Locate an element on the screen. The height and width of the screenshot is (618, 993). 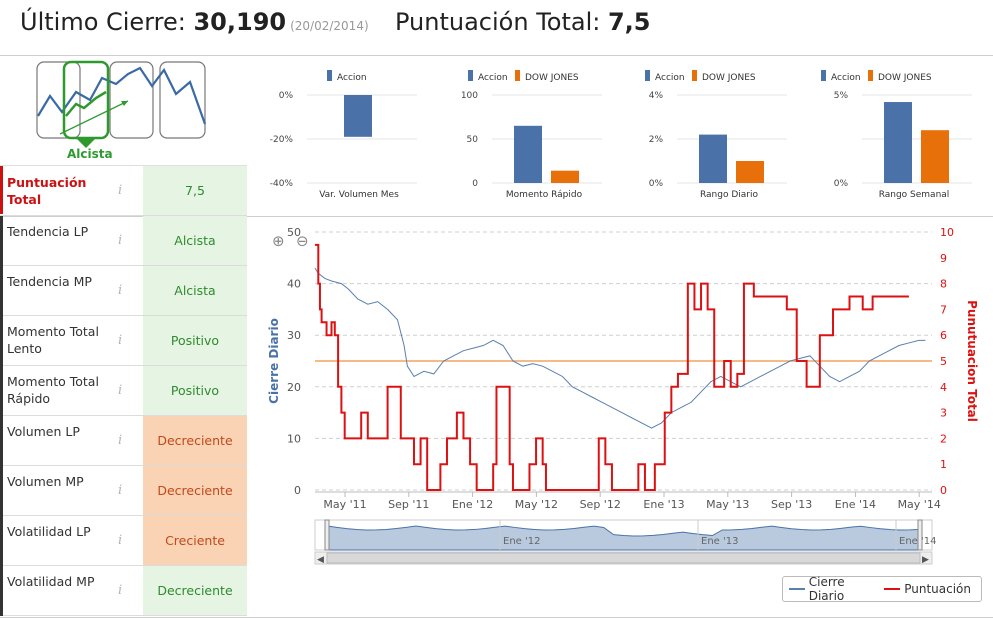
left-tick-label: 50 is located at coordinates (294, 232).